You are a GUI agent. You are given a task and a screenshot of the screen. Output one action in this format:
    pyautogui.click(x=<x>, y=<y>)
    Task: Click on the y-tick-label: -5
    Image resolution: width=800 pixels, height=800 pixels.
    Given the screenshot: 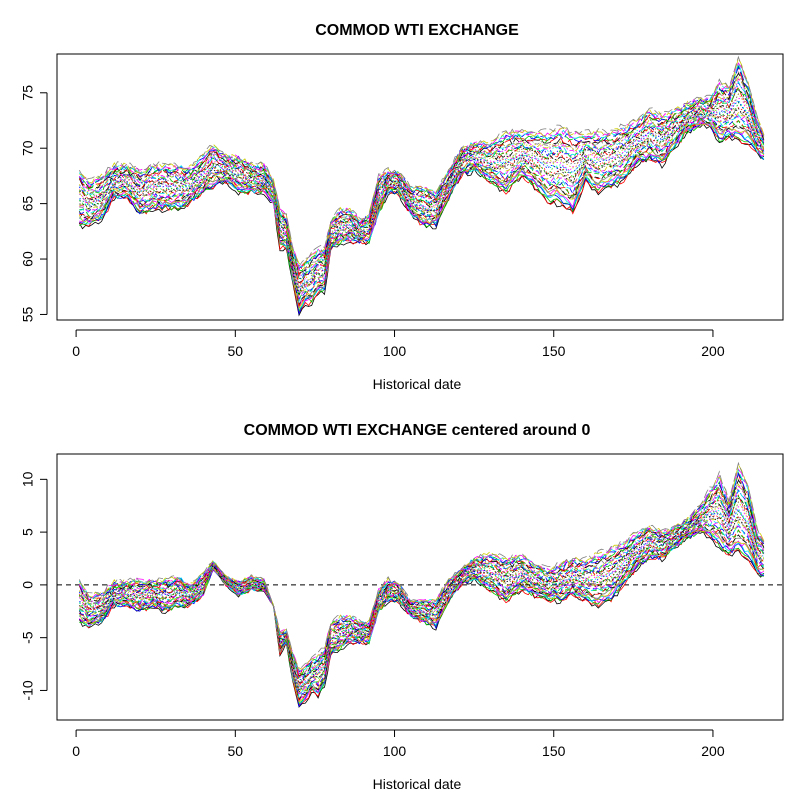 What is the action you would take?
    pyautogui.click(x=28, y=637)
    